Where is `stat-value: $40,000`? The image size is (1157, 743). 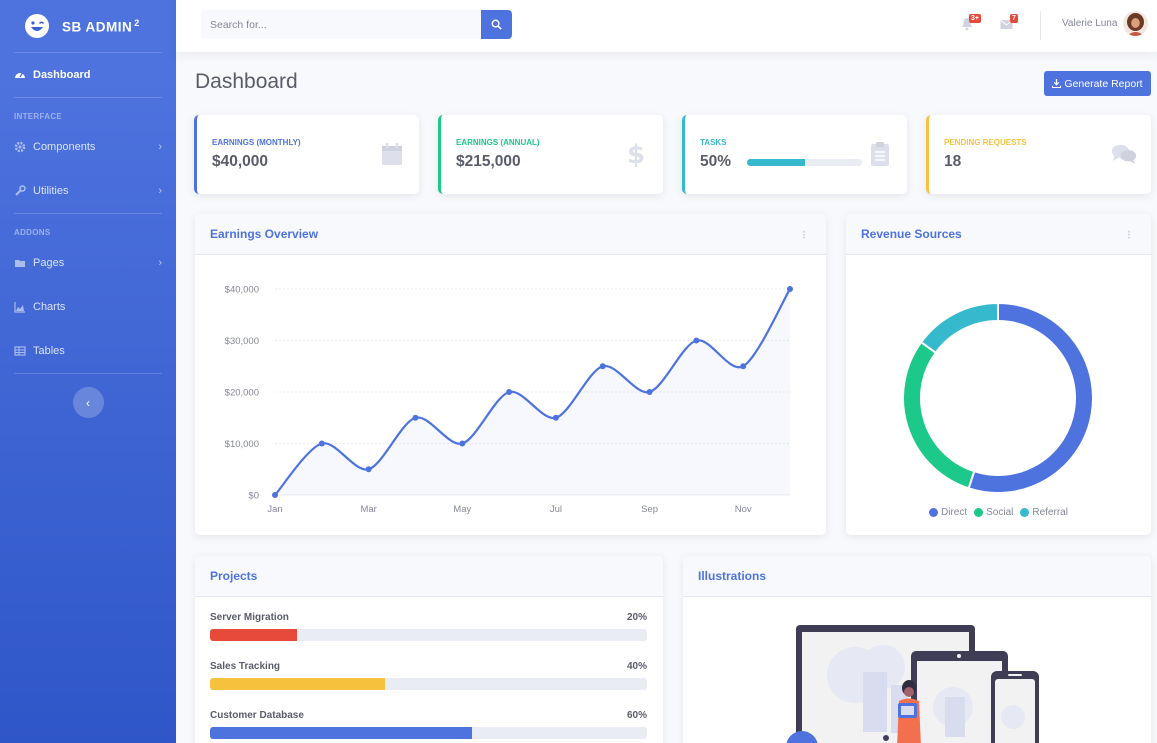
stat-value: $40,000 is located at coordinates (240, 161).